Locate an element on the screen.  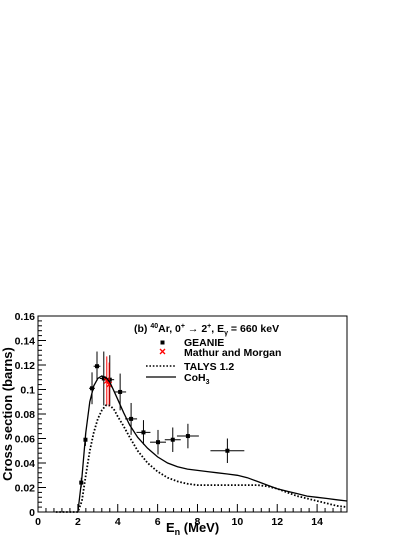
data-point-mathur-and-morgan is located at coordinates (106, 381).